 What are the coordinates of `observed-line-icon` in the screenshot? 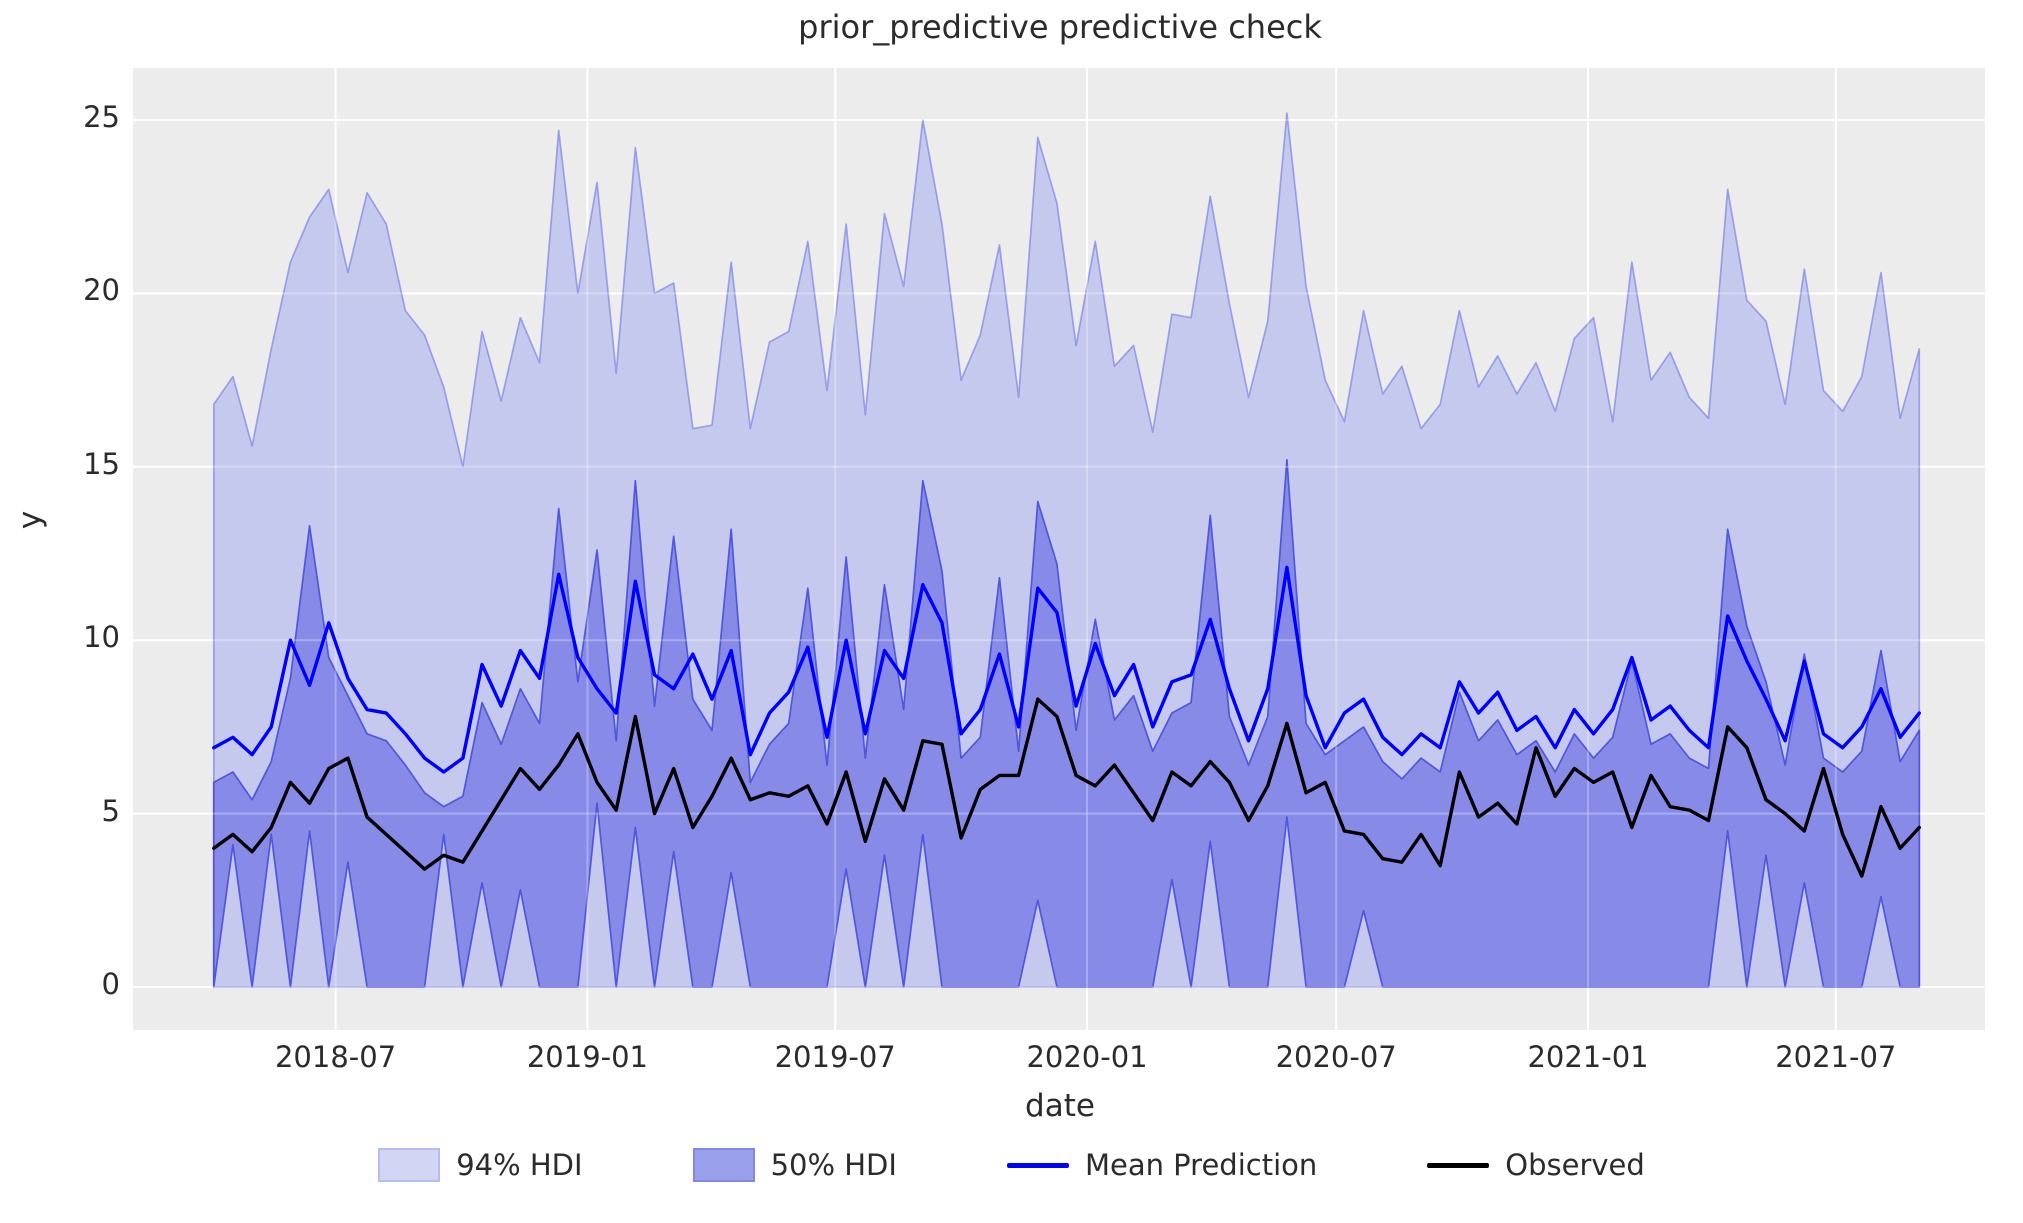 It's located at (1458, 1165).